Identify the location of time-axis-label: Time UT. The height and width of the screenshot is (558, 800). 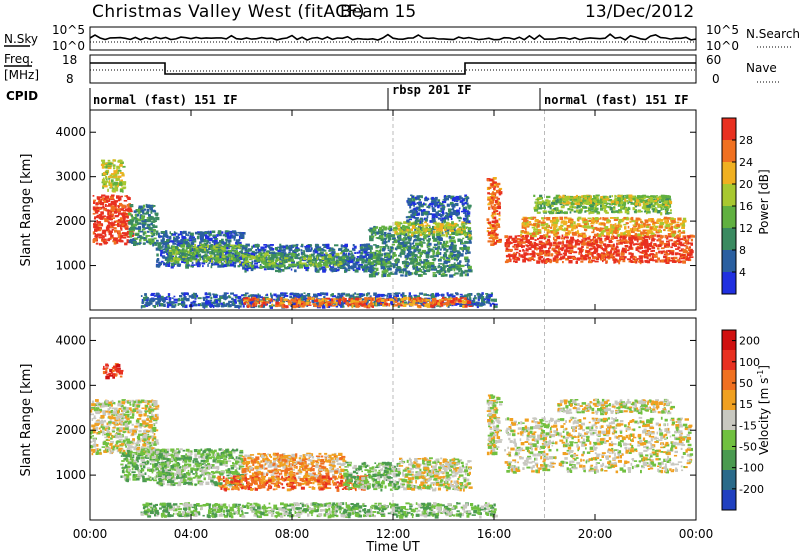
(392, 547).